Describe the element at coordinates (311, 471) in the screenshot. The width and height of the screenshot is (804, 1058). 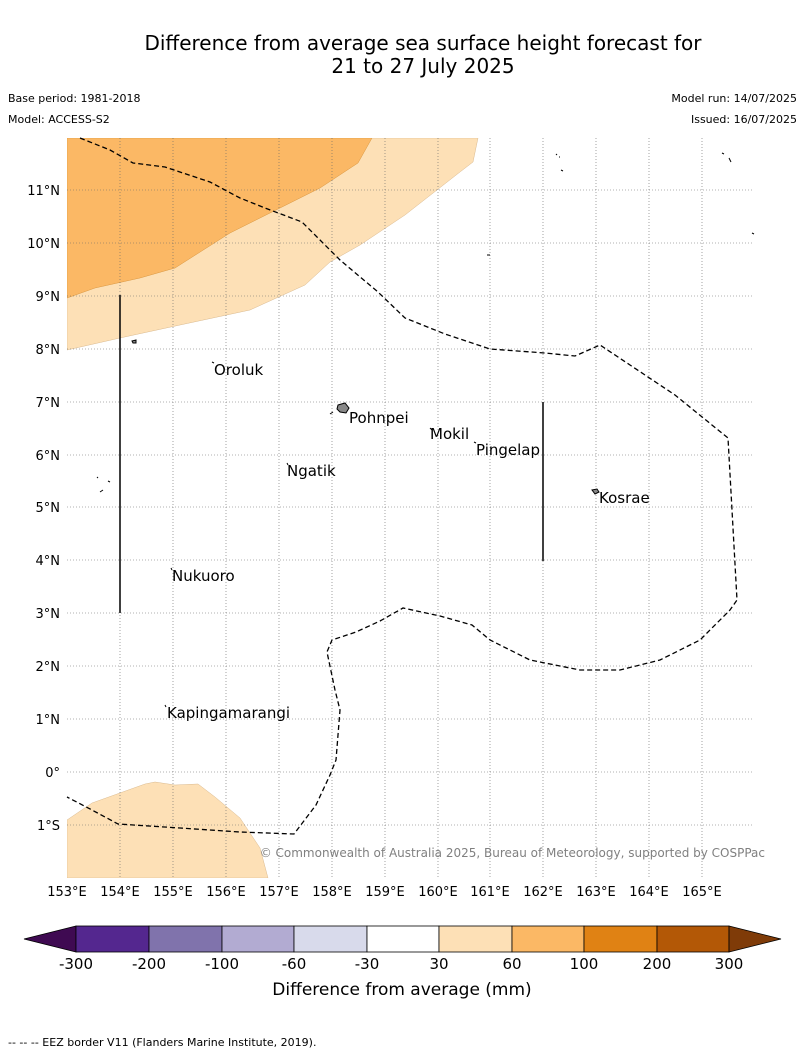
I see `place-label-ngatik: Ngatik` at that location.